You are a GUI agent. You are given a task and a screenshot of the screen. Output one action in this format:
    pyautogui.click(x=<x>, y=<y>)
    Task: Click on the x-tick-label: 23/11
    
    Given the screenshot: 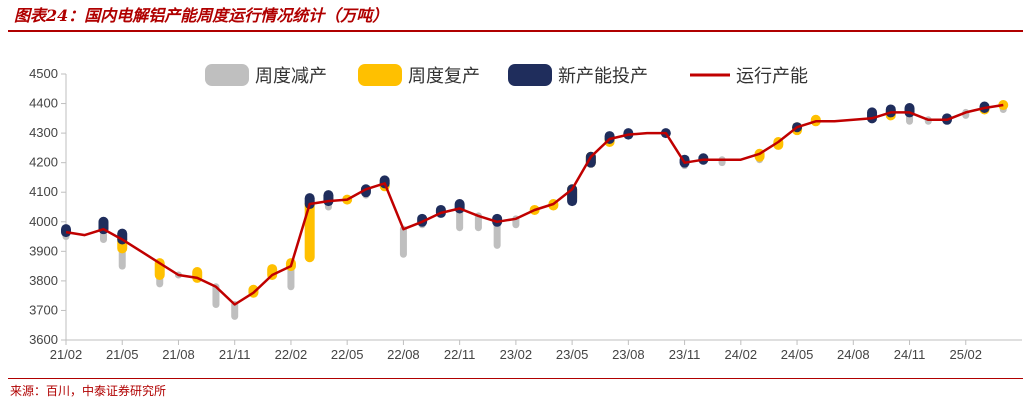 What is the action you would take?
    pyautogui.click(x=685, y=354)
    